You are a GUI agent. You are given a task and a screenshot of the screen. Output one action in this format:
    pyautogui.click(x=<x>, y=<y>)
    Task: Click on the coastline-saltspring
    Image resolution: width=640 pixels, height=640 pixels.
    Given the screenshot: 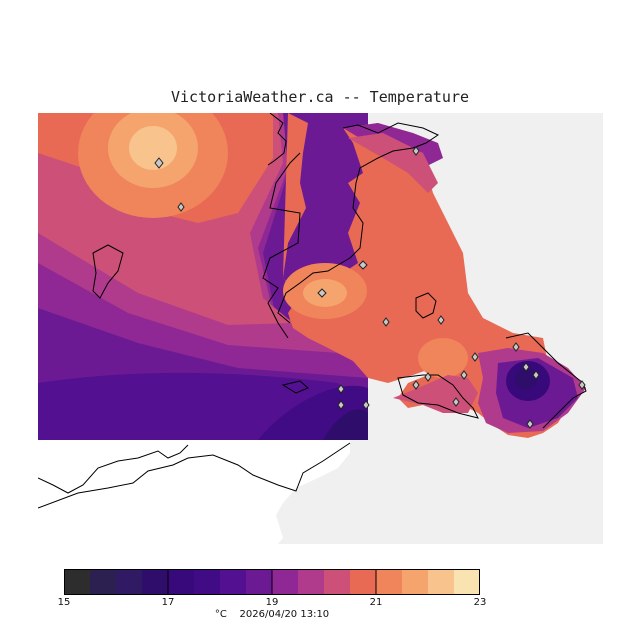 What is the action you would take?
    pyautogui.click(x=277, y=139)
    